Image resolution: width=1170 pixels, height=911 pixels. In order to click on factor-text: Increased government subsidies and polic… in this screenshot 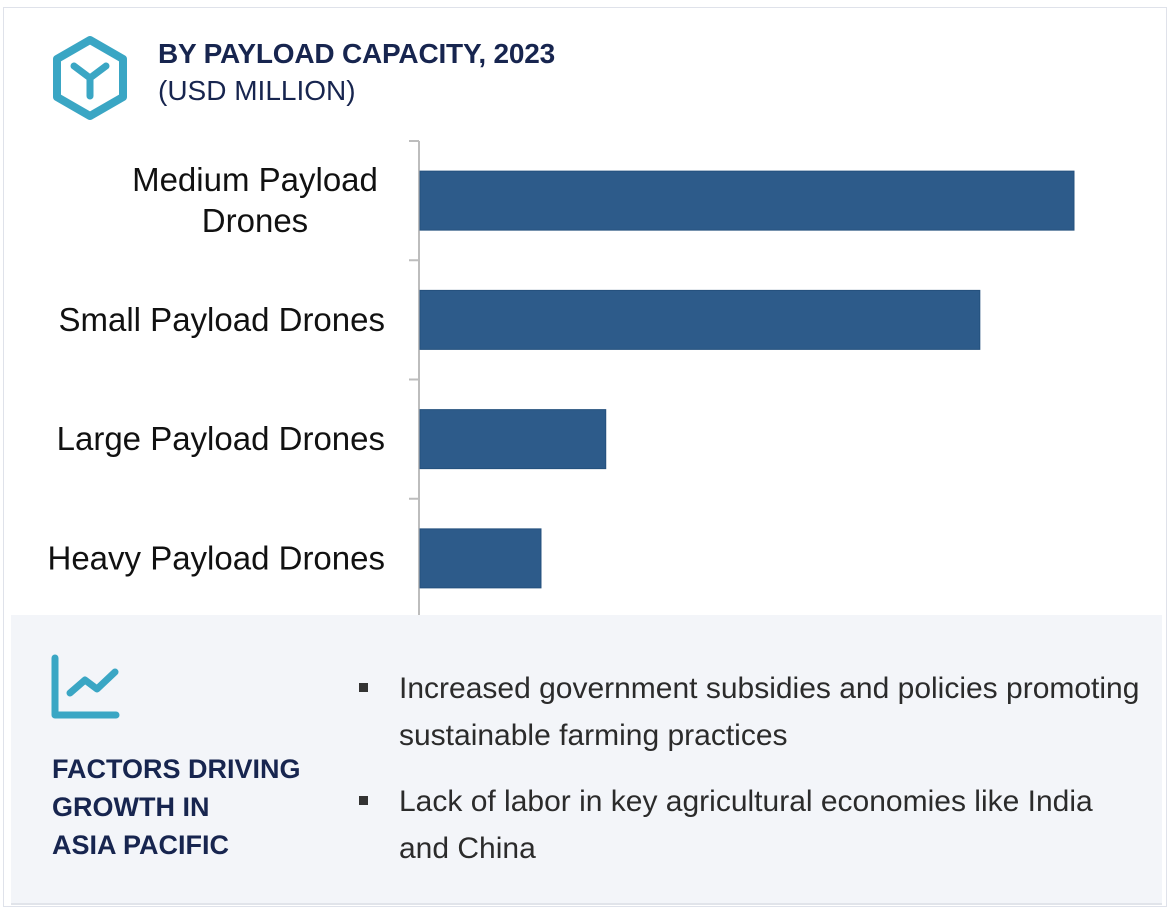, I will do `click(769, 712)`.